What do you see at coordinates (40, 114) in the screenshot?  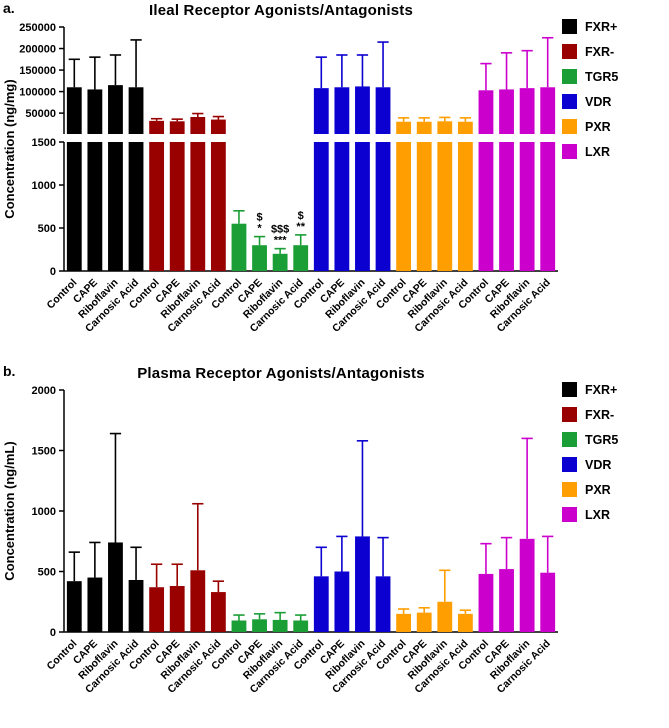 I see `svg-text: 50000` at bounding box center [40, 114].